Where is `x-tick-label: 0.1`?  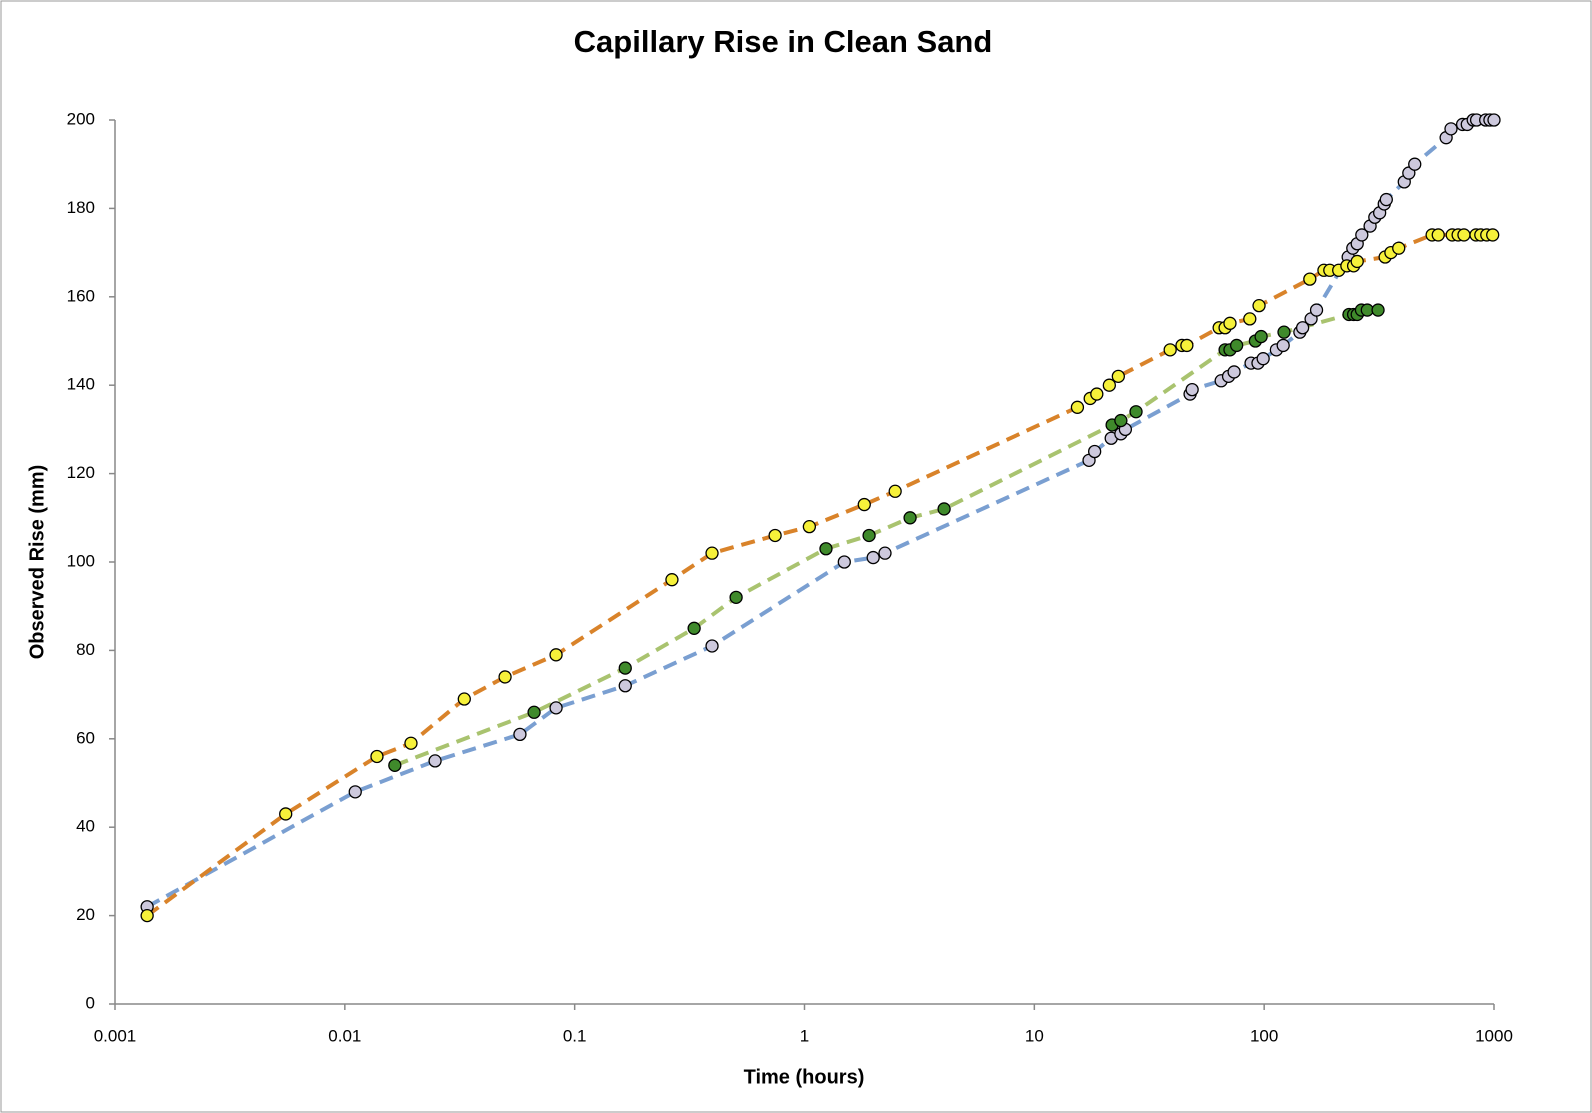
x-tick-label: 0.1 is located at coordinates (575, 1035).